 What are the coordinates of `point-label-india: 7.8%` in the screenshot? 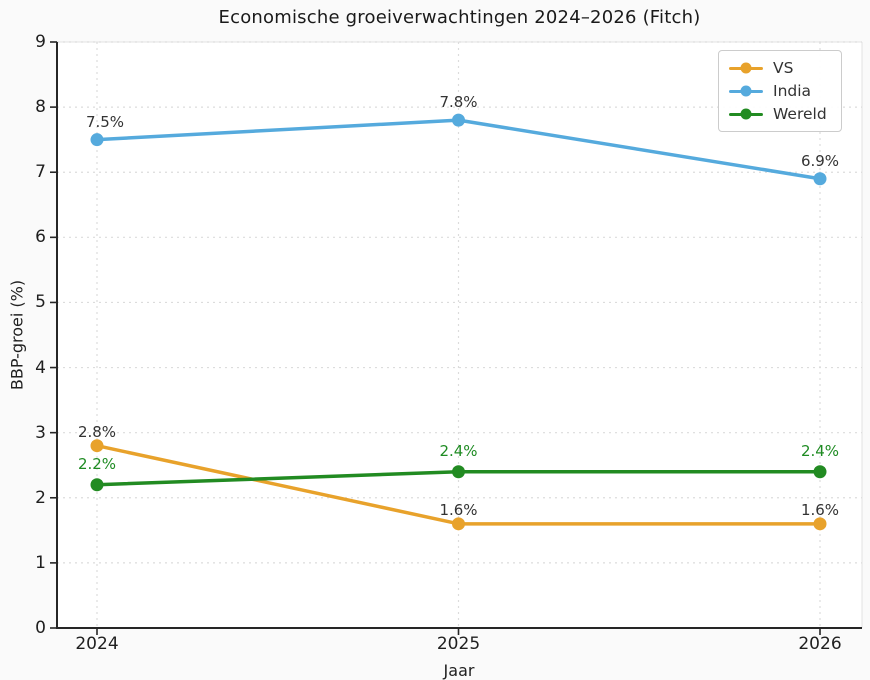 It's located at (458, 102).